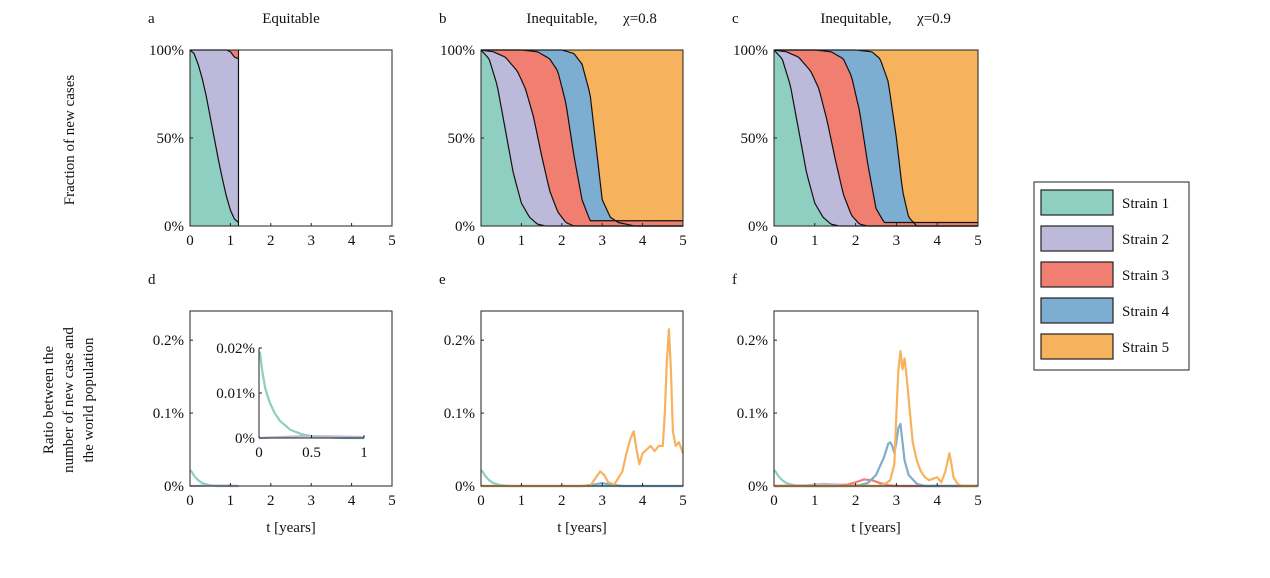 The width and height of the screenshot is (1270, 578). I want to click on row1-ylabel: Fraction of new cases, so click(70, 140).